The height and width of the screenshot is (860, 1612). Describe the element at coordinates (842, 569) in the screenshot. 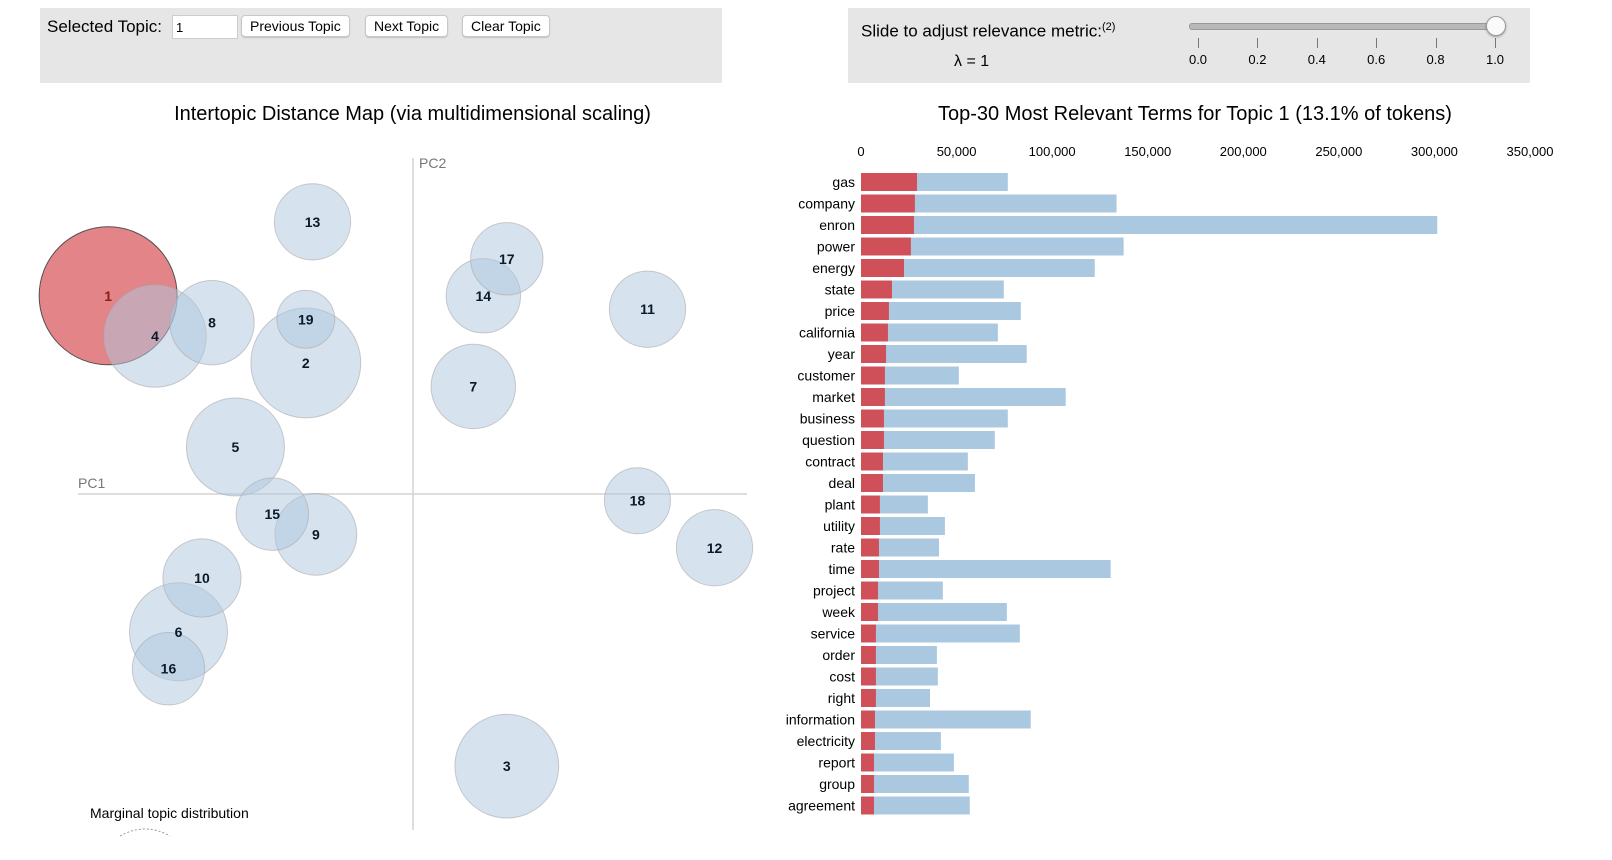

I see `term-label: time` at that location.